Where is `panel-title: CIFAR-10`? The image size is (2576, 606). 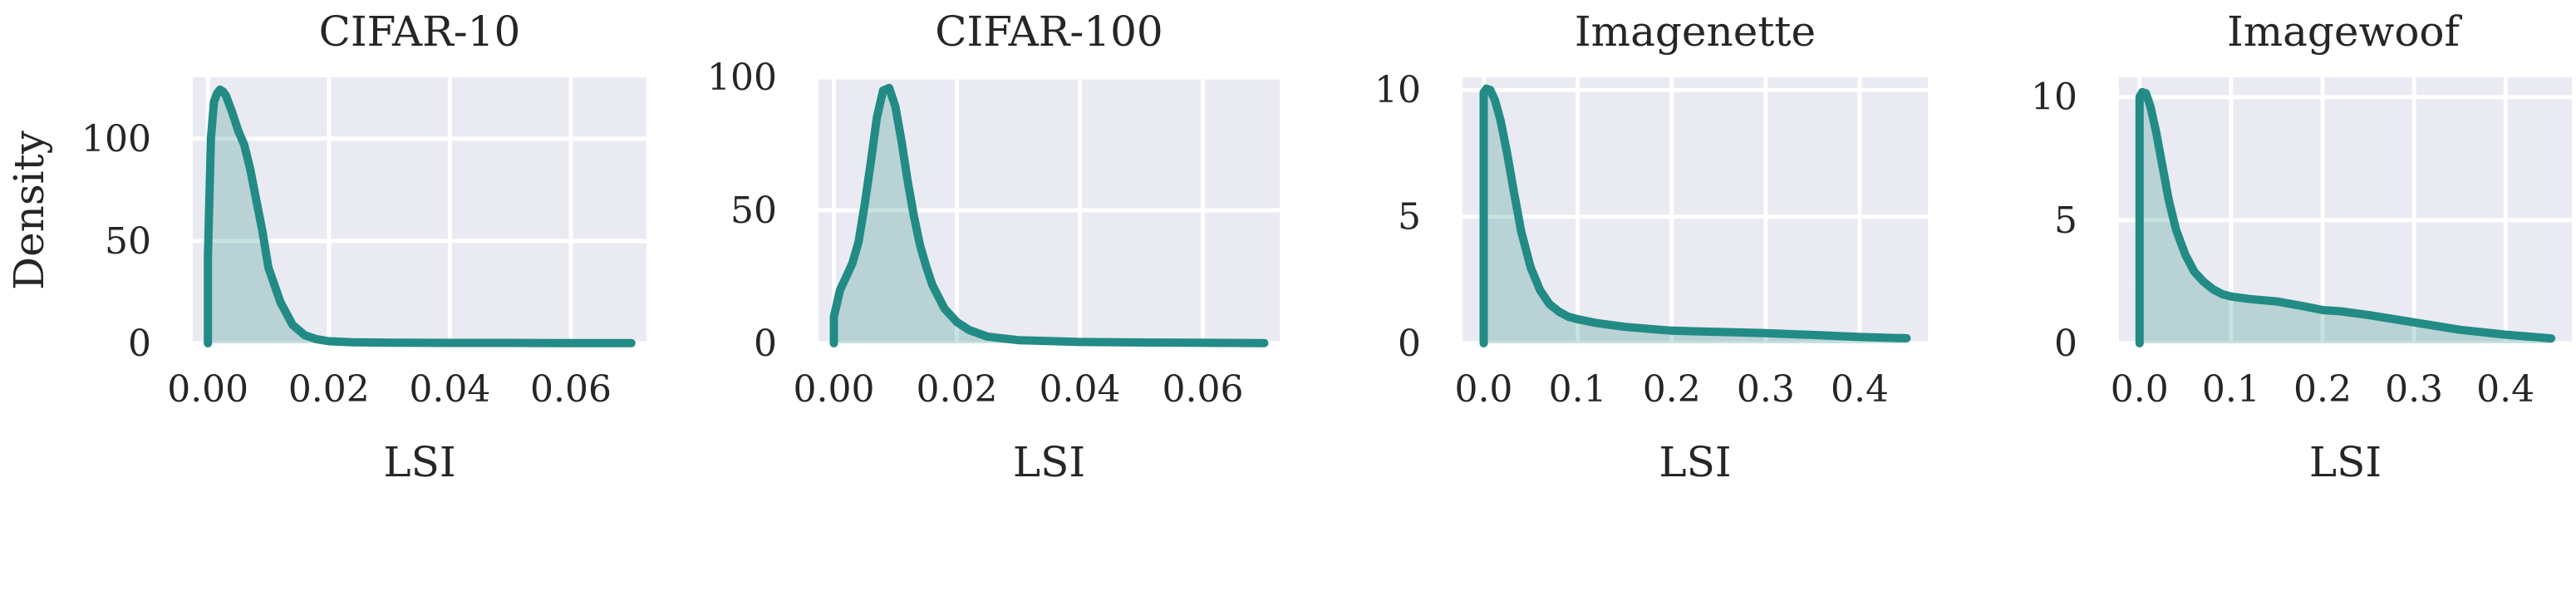 panel-title: CIFAR-10 is located at coordinates (420, 31).